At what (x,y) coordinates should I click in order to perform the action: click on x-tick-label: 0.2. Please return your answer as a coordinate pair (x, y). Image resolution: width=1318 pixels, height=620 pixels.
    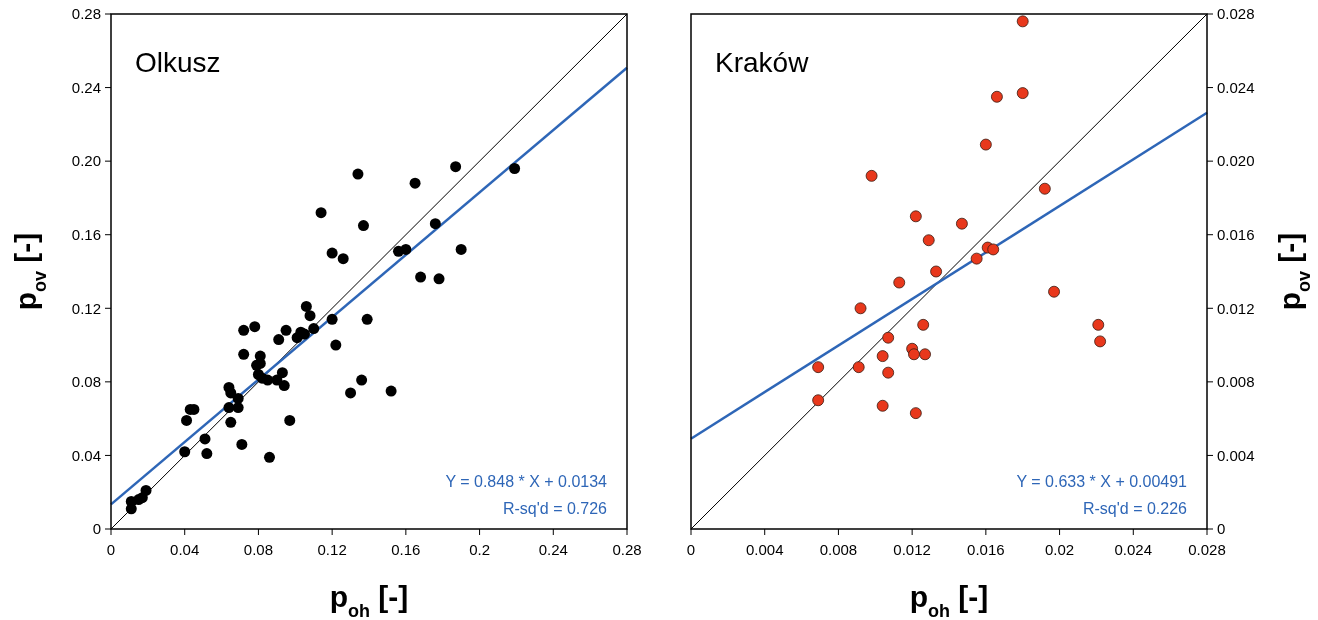
    Looking at the image, I should click on (479, 549).